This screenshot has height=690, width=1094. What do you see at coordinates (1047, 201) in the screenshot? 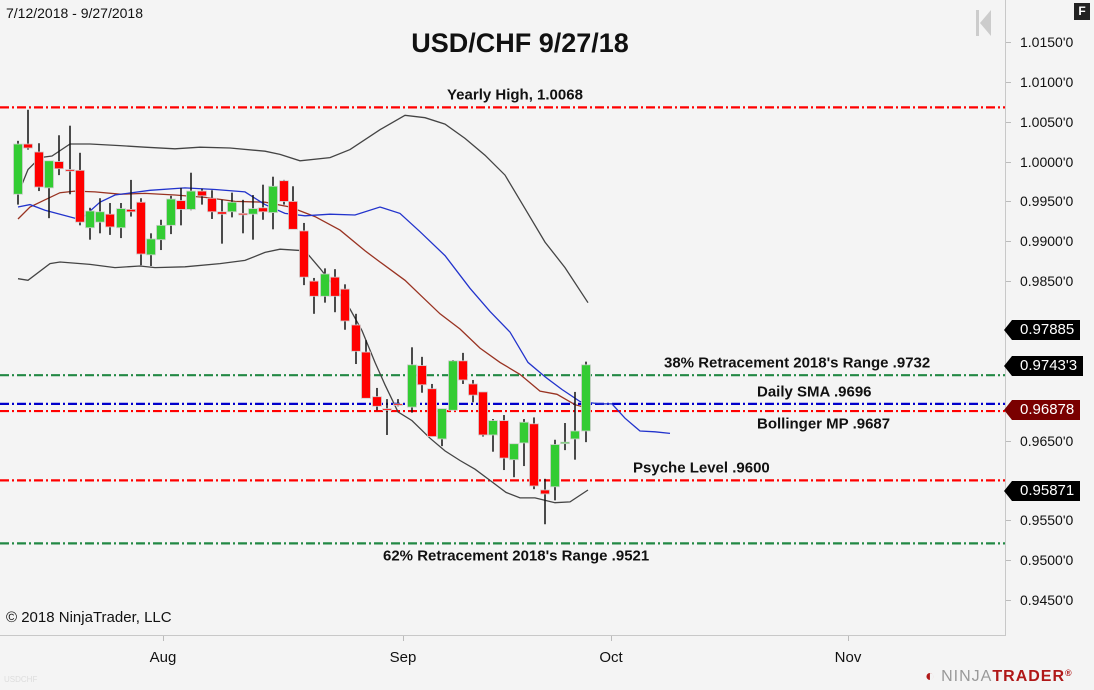
I see `y-tick-label: 0.9950'0` at bounding box center [1047, 201].